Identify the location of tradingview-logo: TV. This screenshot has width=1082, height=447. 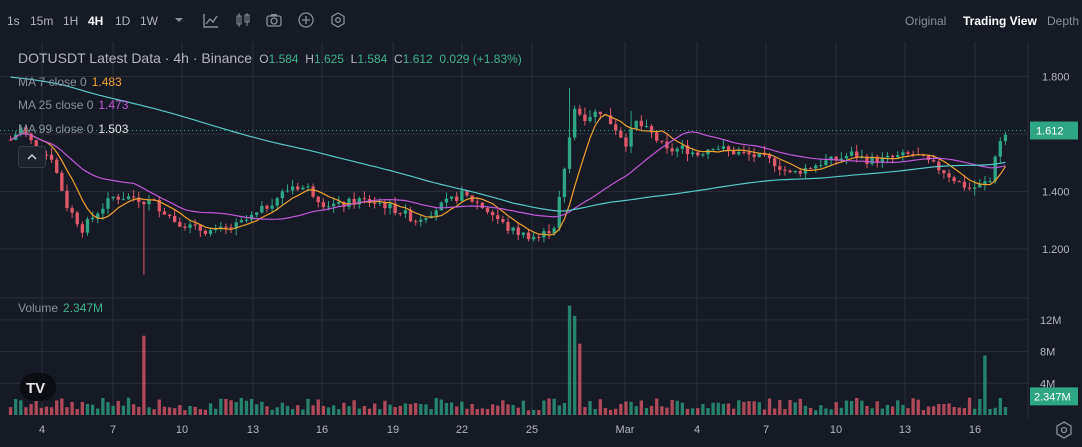
(38, 387).